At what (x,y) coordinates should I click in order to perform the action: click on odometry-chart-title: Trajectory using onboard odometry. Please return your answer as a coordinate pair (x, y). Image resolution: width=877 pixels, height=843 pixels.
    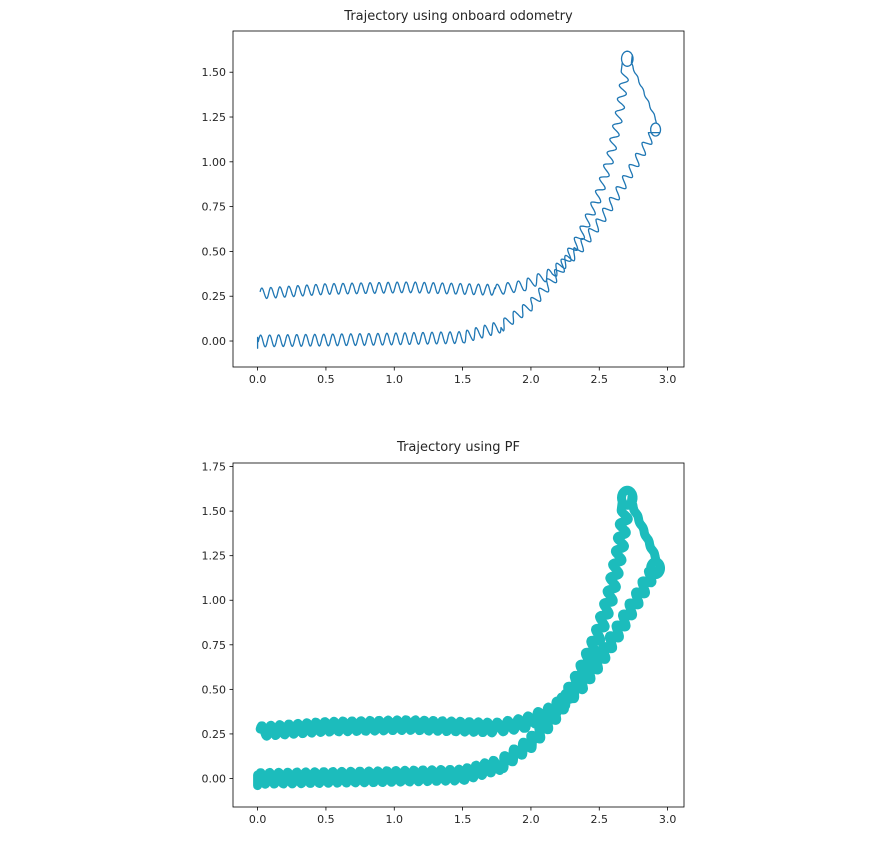
    Looking at the image, I should click on (458, 16).